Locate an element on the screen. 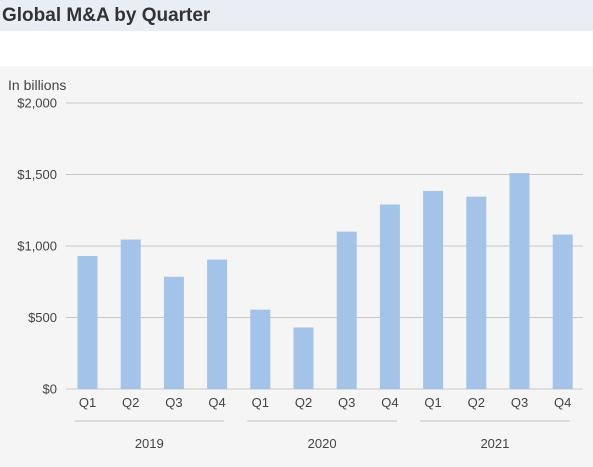 The image size is (593, 467). group-label: 2019 is located at coordinates (149, 443).